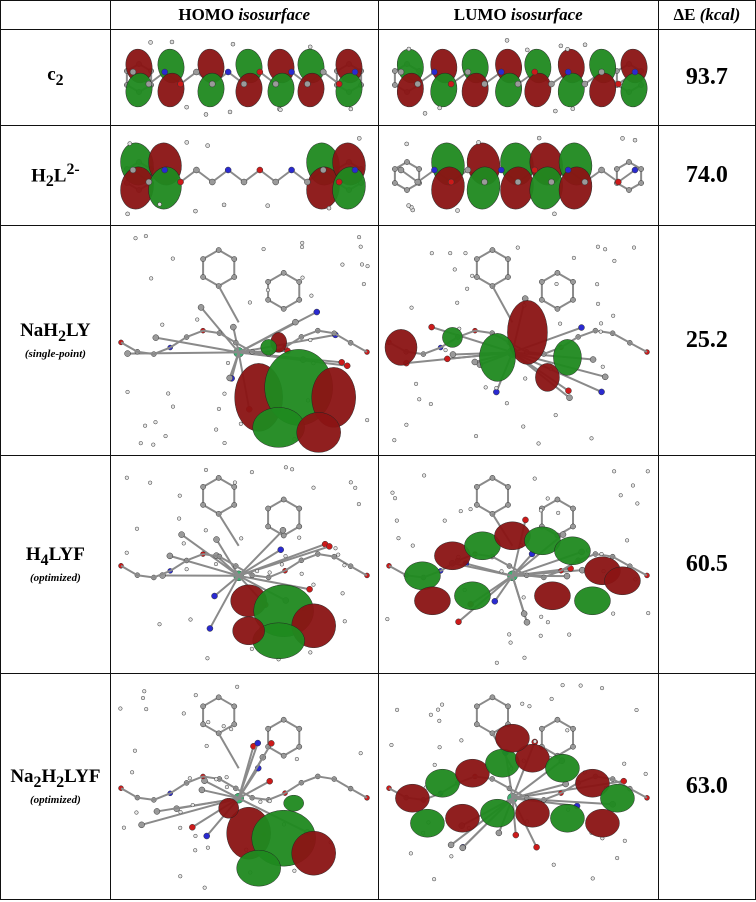  I want to click on delta-e-value: 25.2, so click(706, 340).